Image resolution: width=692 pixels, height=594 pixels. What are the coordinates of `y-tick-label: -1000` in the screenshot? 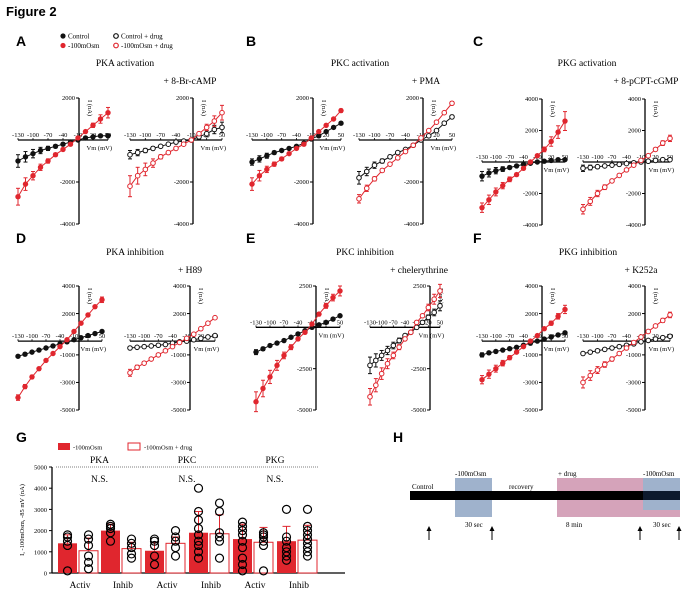 It's located at (633, 355).